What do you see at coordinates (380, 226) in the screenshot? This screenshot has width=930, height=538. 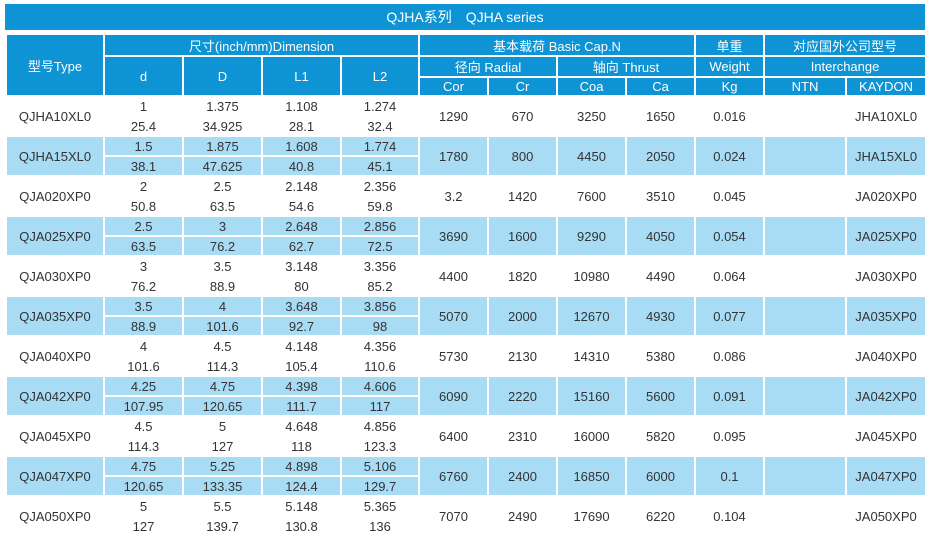 I see `cell-L2-inch: 2.856` at bounding box center [380, 226].